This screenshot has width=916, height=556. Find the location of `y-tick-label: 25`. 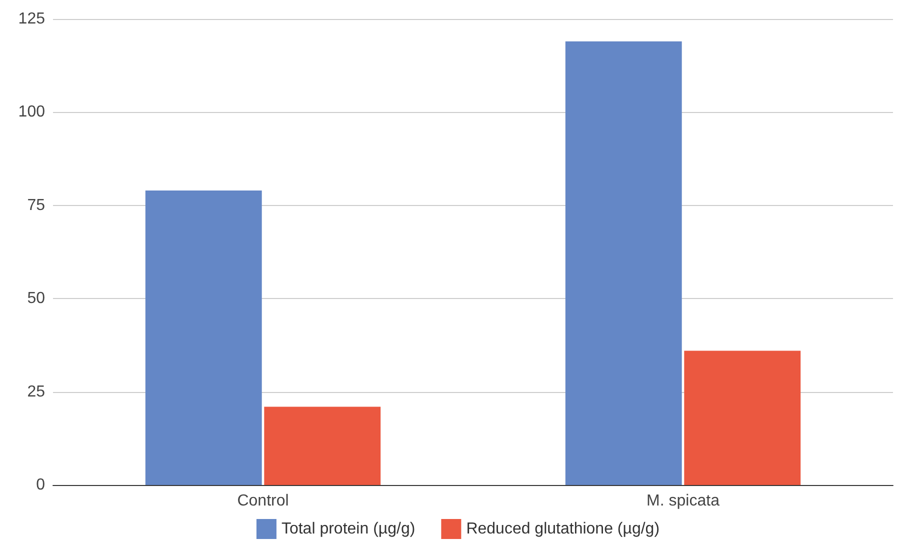

y-tick-label: 25 is located at coordinates (36, 391).